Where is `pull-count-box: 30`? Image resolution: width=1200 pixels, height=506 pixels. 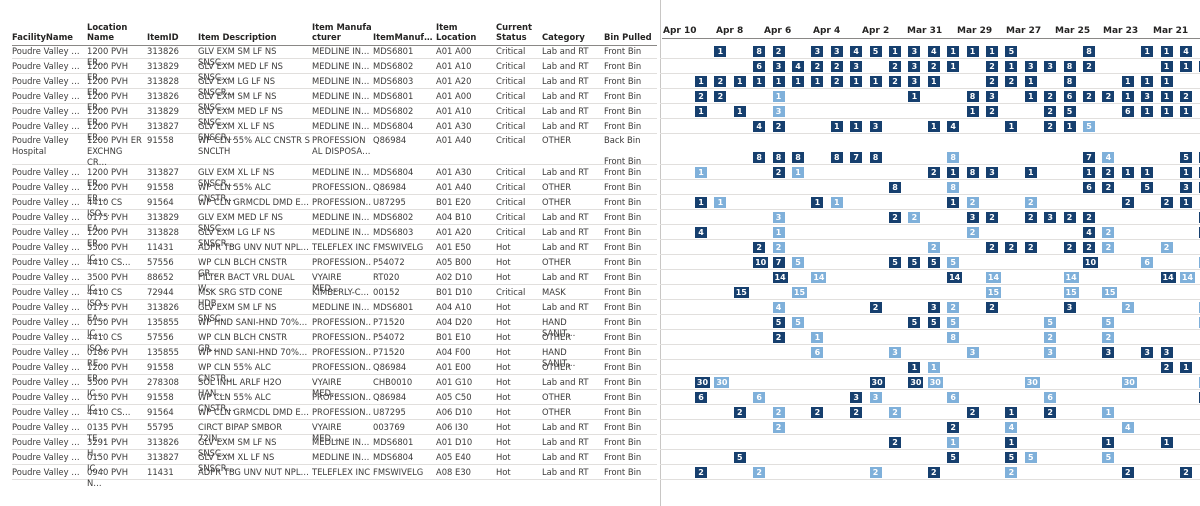 pull-count-box: 30 is located at coordinates (722, 382).